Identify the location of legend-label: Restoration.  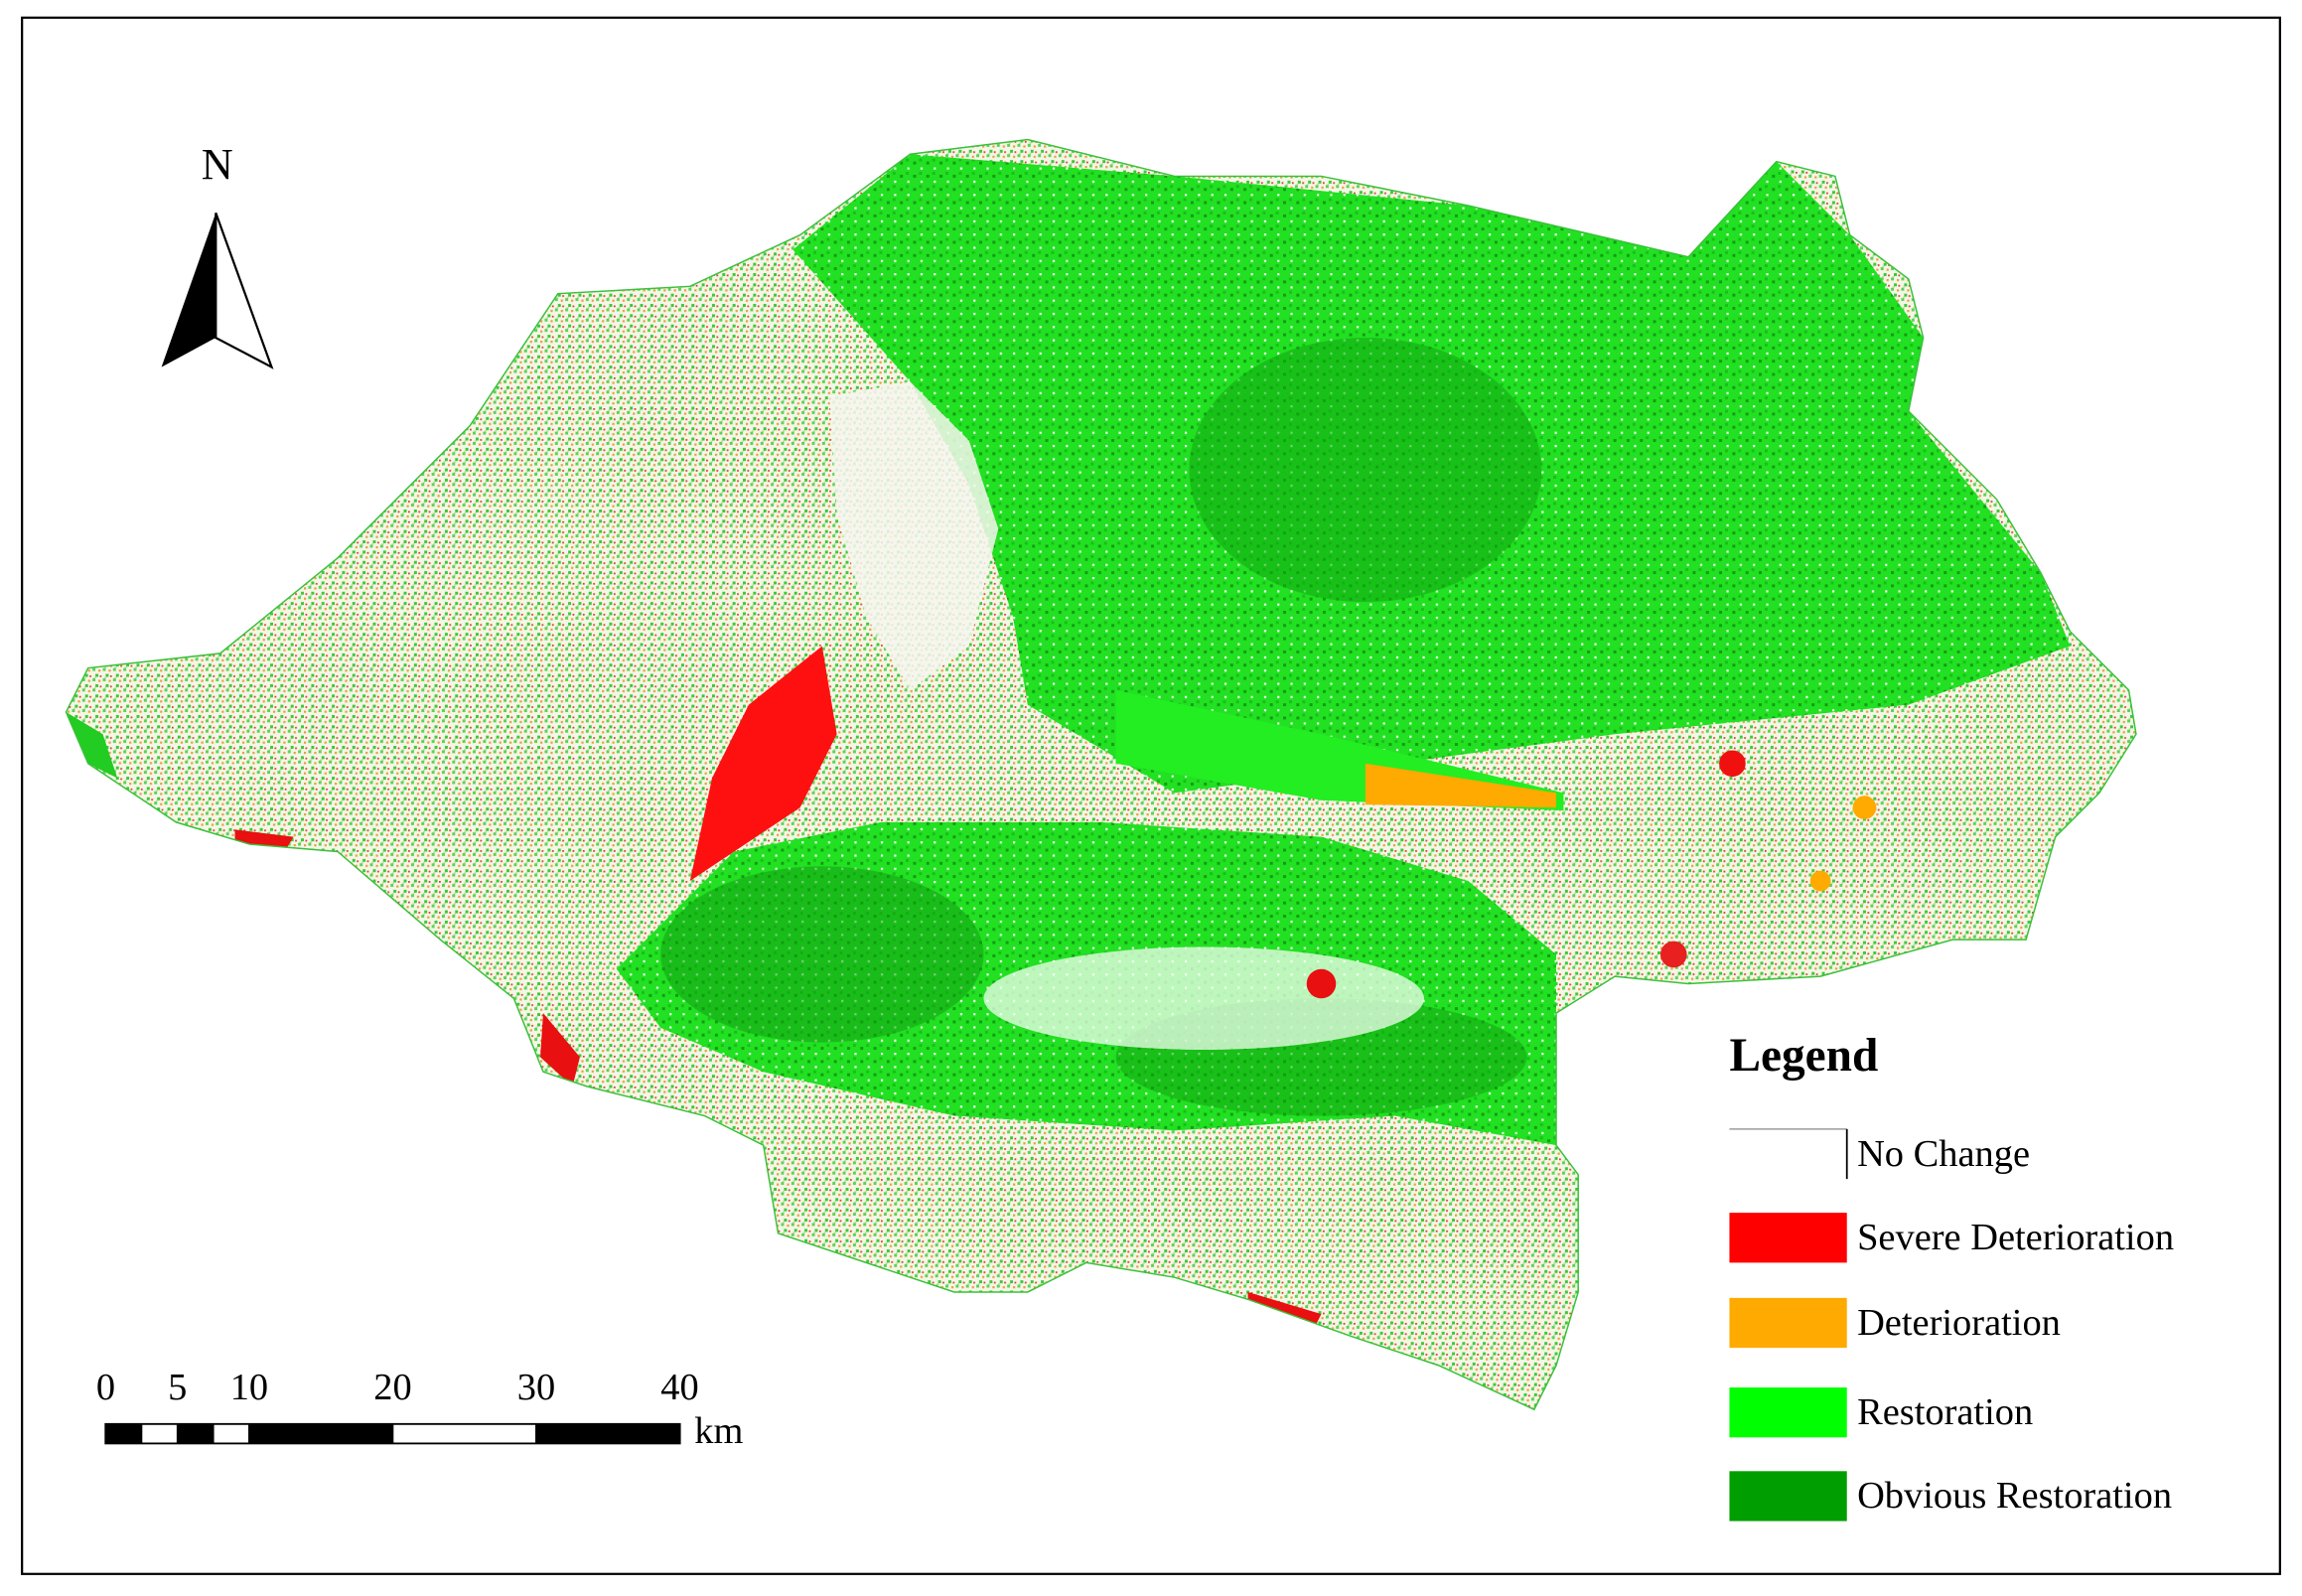
(1945, 1412).